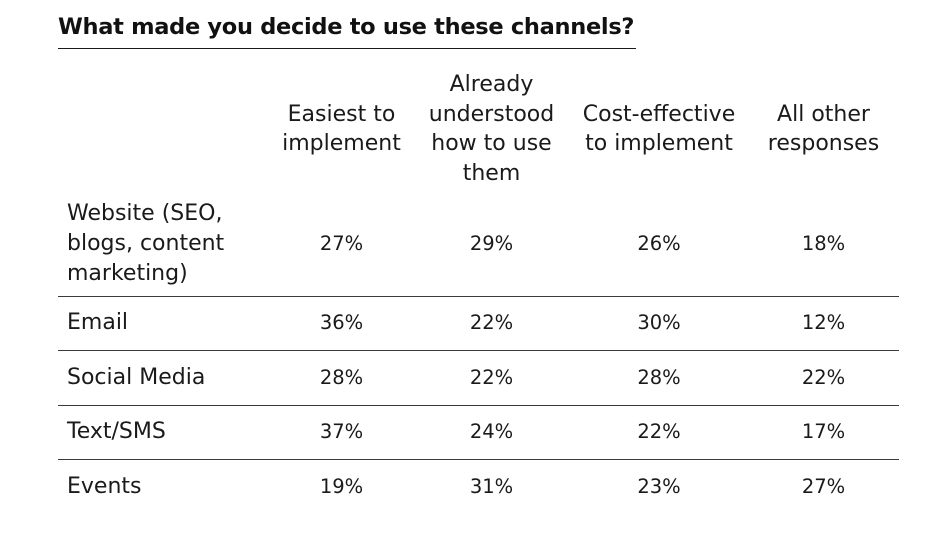 The height and width of the screenshot is (544, 944). I want to click on column-header: Already understood how to use them, so click(491, 129).